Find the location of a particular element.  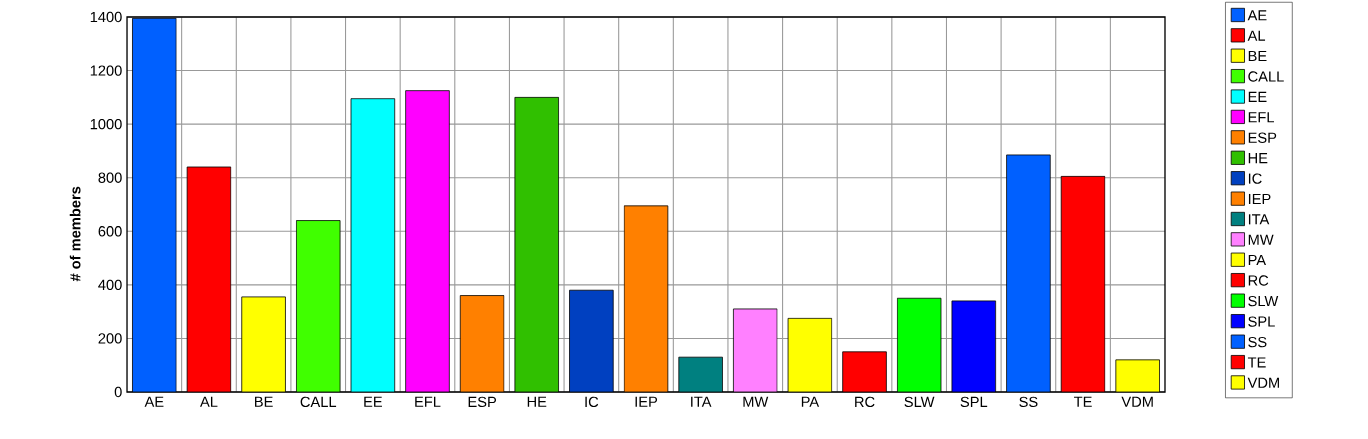

legend-label: CALL is located at coordinates (1266, 76).